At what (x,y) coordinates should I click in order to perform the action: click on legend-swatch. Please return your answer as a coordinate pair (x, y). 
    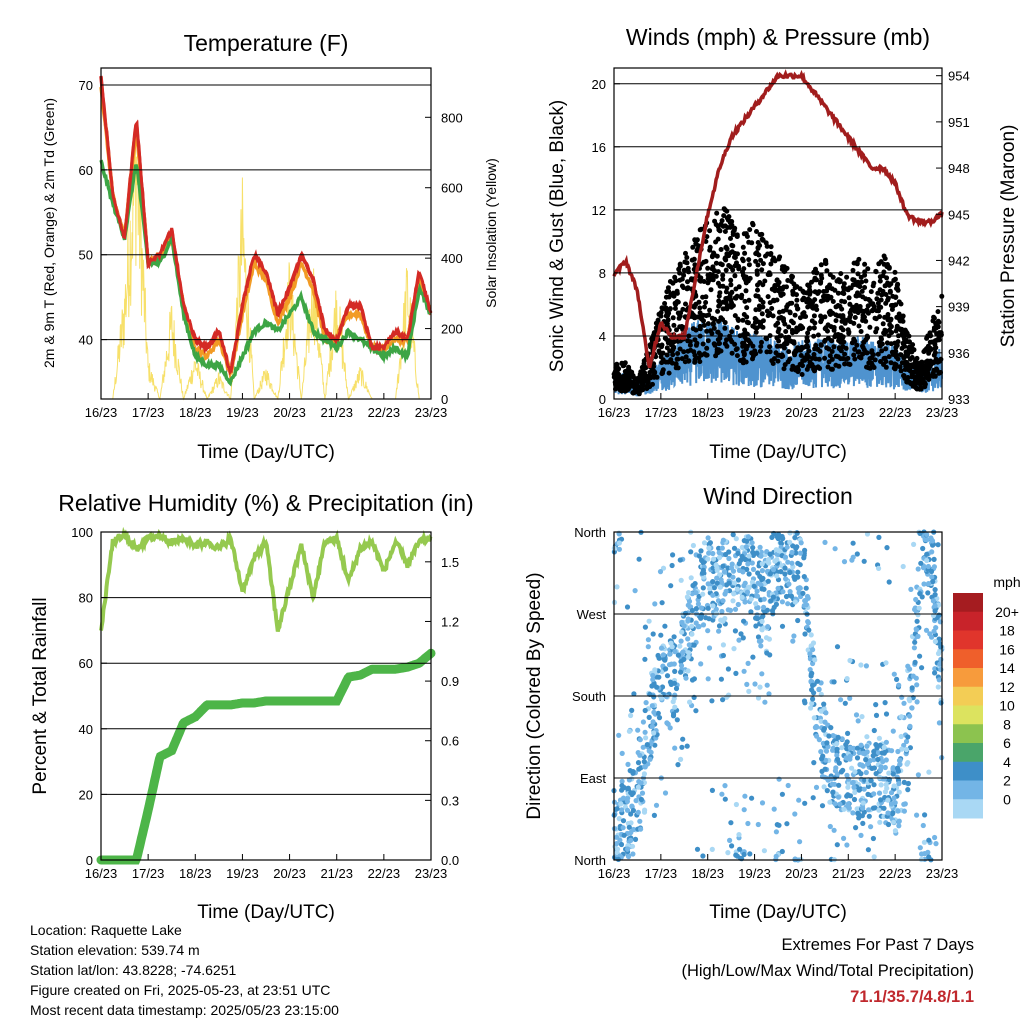
    Looking at the image, I should click on (968, 790).